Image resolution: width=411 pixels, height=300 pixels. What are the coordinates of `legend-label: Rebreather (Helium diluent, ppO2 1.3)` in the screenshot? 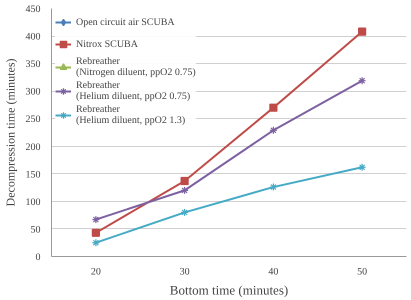 It's located at (131, 115).